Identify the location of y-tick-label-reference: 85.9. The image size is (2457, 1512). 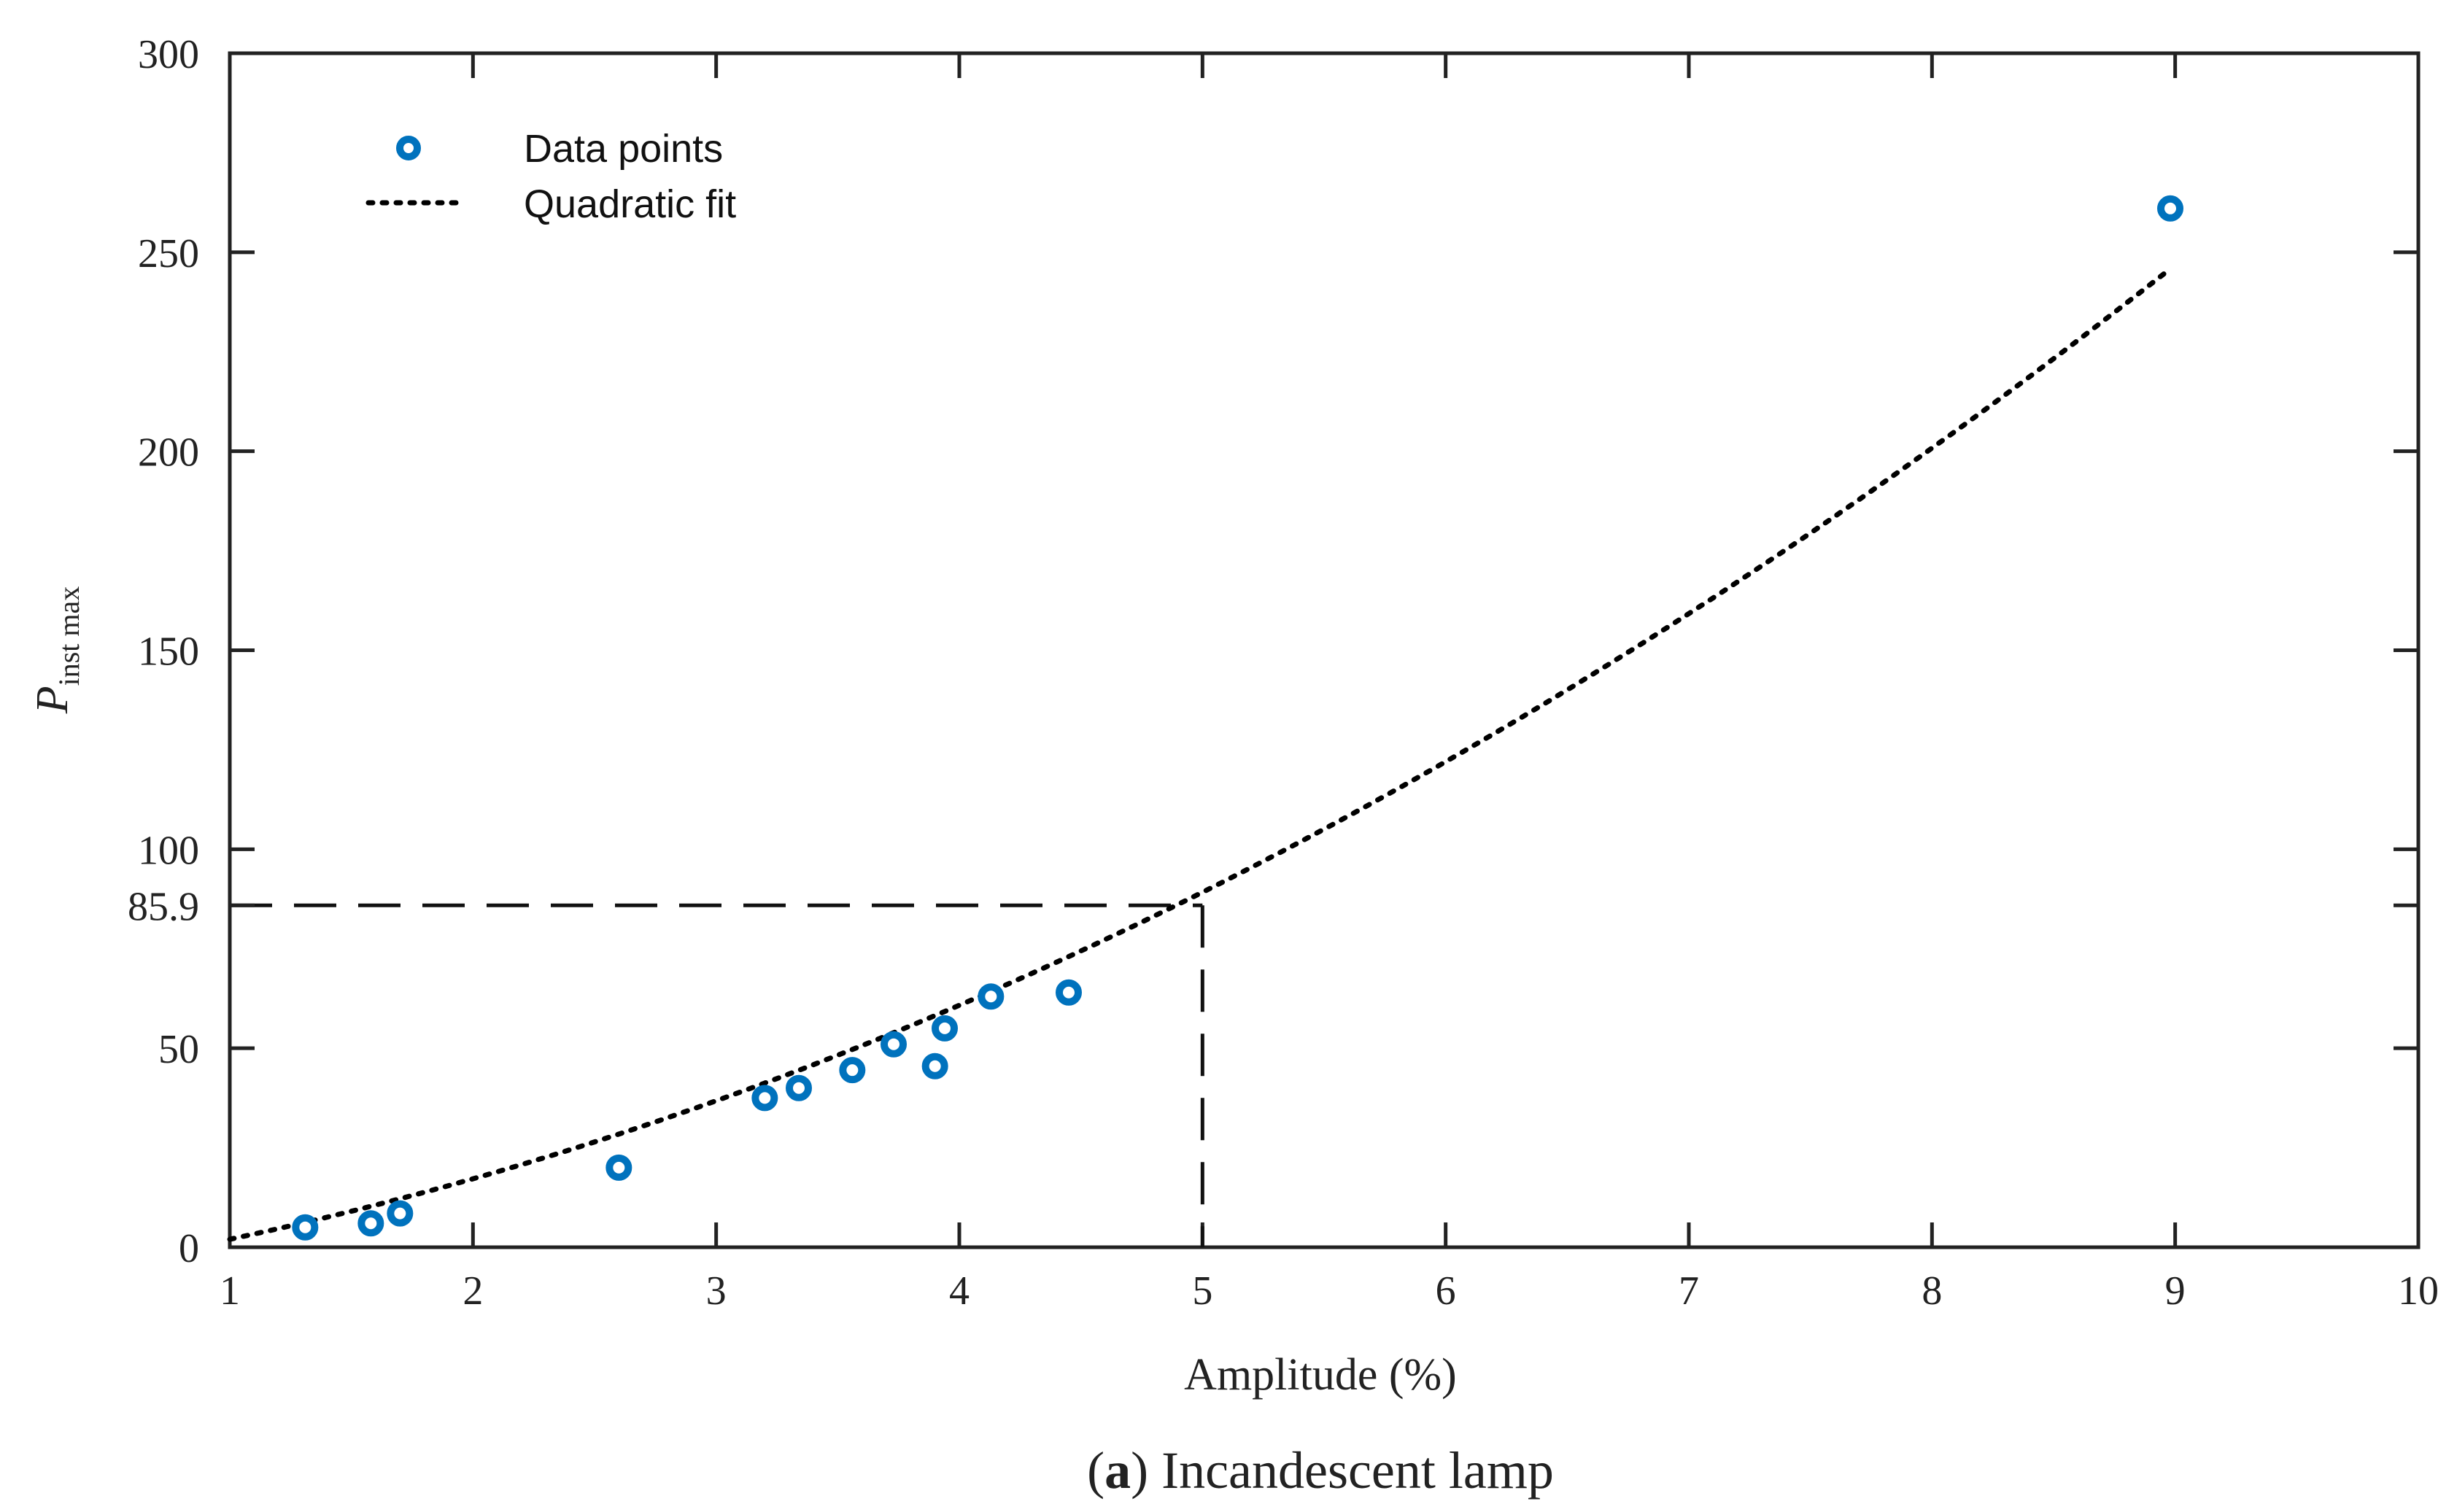
(163, 907).